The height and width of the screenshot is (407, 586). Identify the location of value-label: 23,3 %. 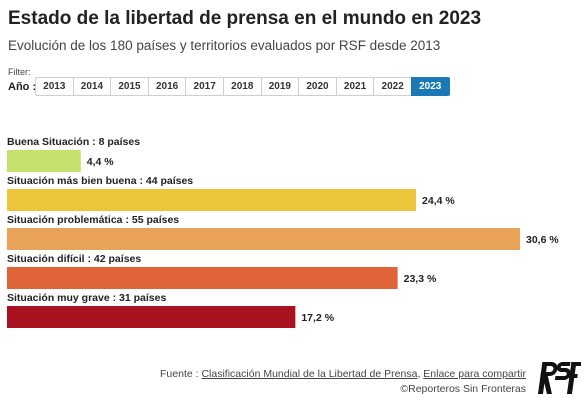
(420, 279).